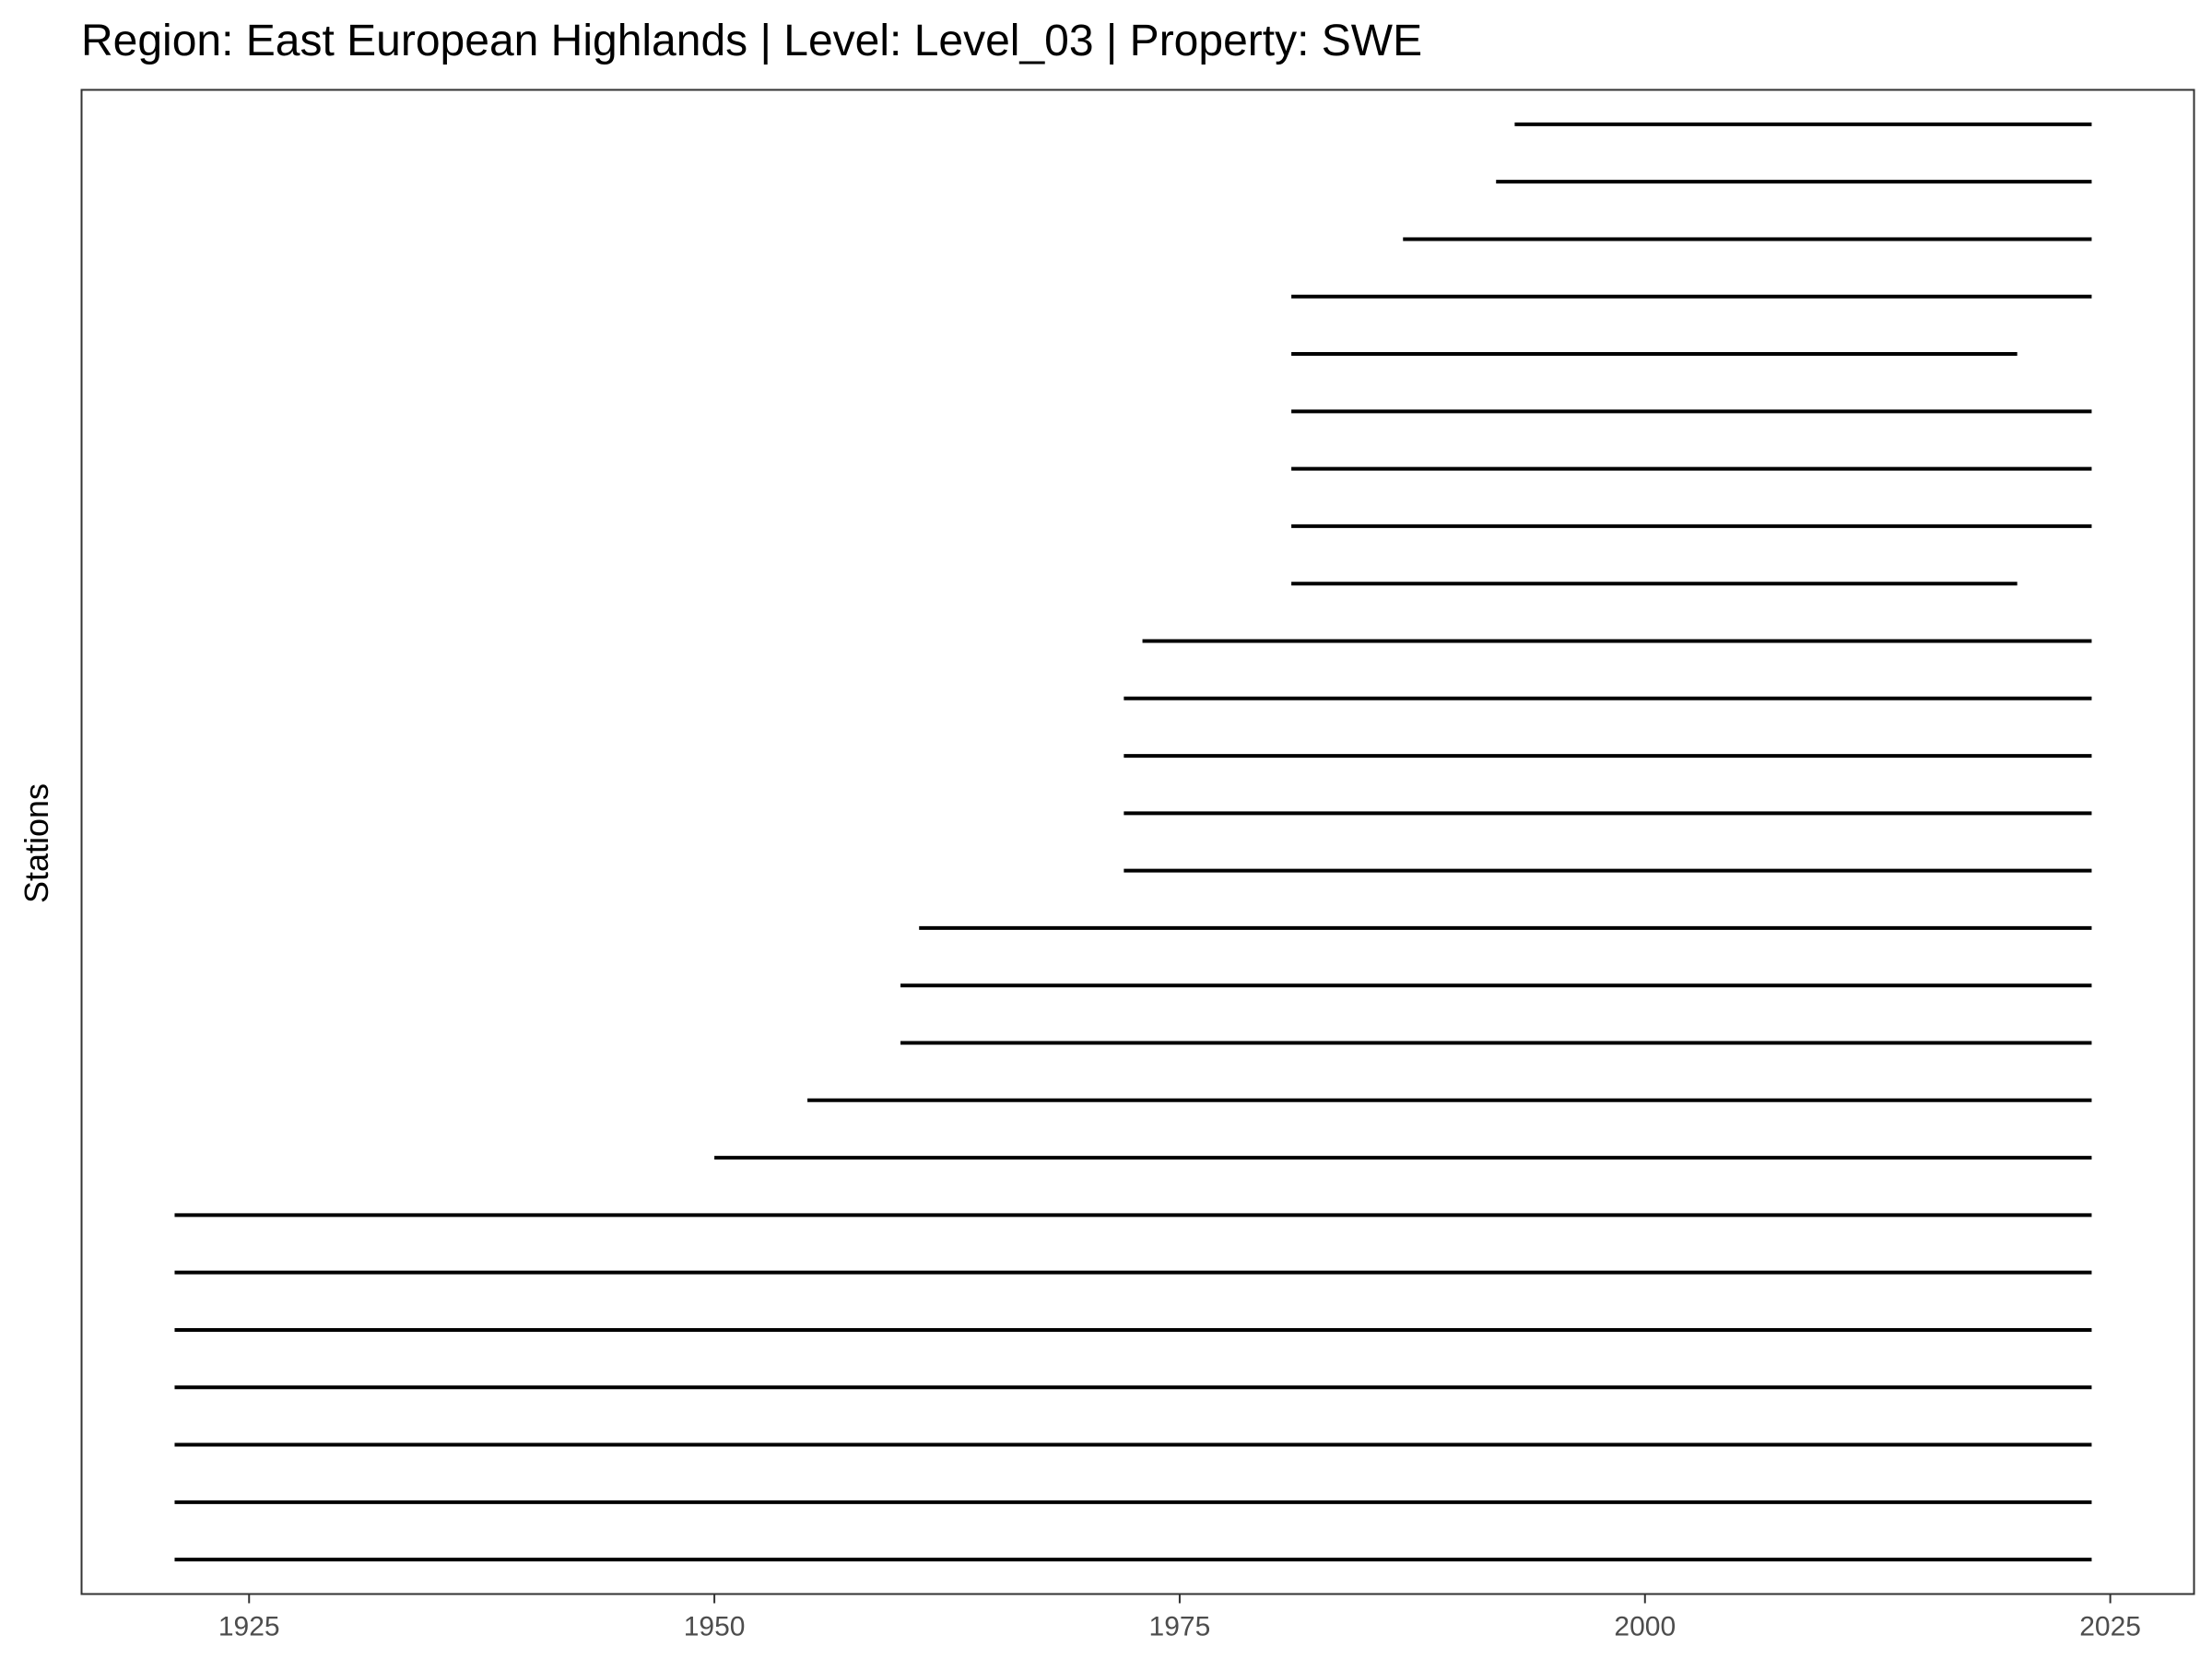 This screenshot has height=1659, width=2212. What do you see at coordinates (36, 843) in the screenshot?
I see `y-axis-title: Stations` at bounding box center [36, 843].